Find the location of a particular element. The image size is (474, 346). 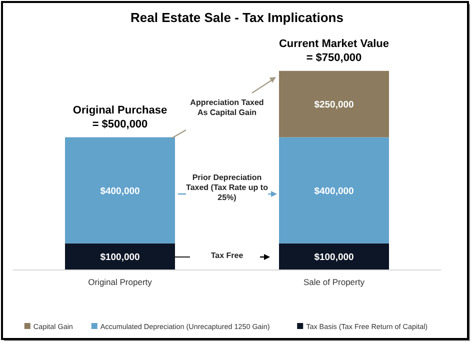

x-tick-label: Original Property is located at coordinates (120, 282).